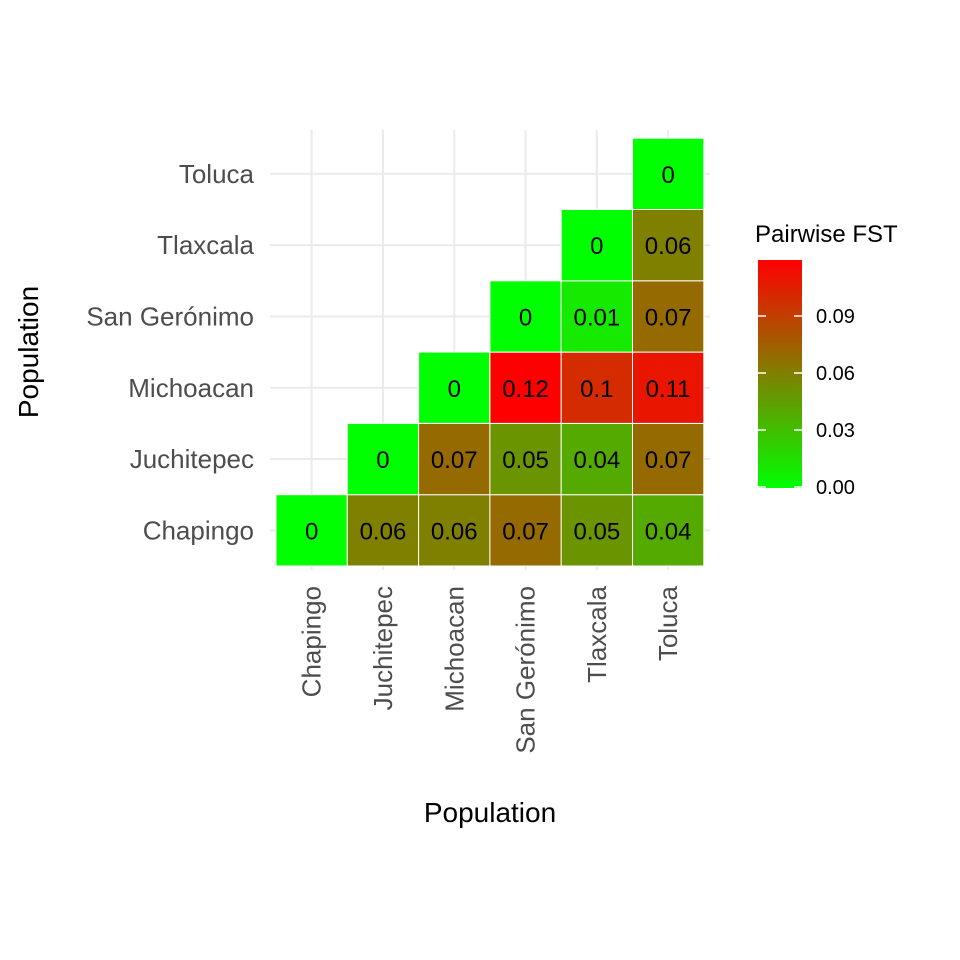 Image resolution: width=960 pixels, height=960 pixels. I want to click on x-tick-label: Tlaxcala, so click(597, 633).